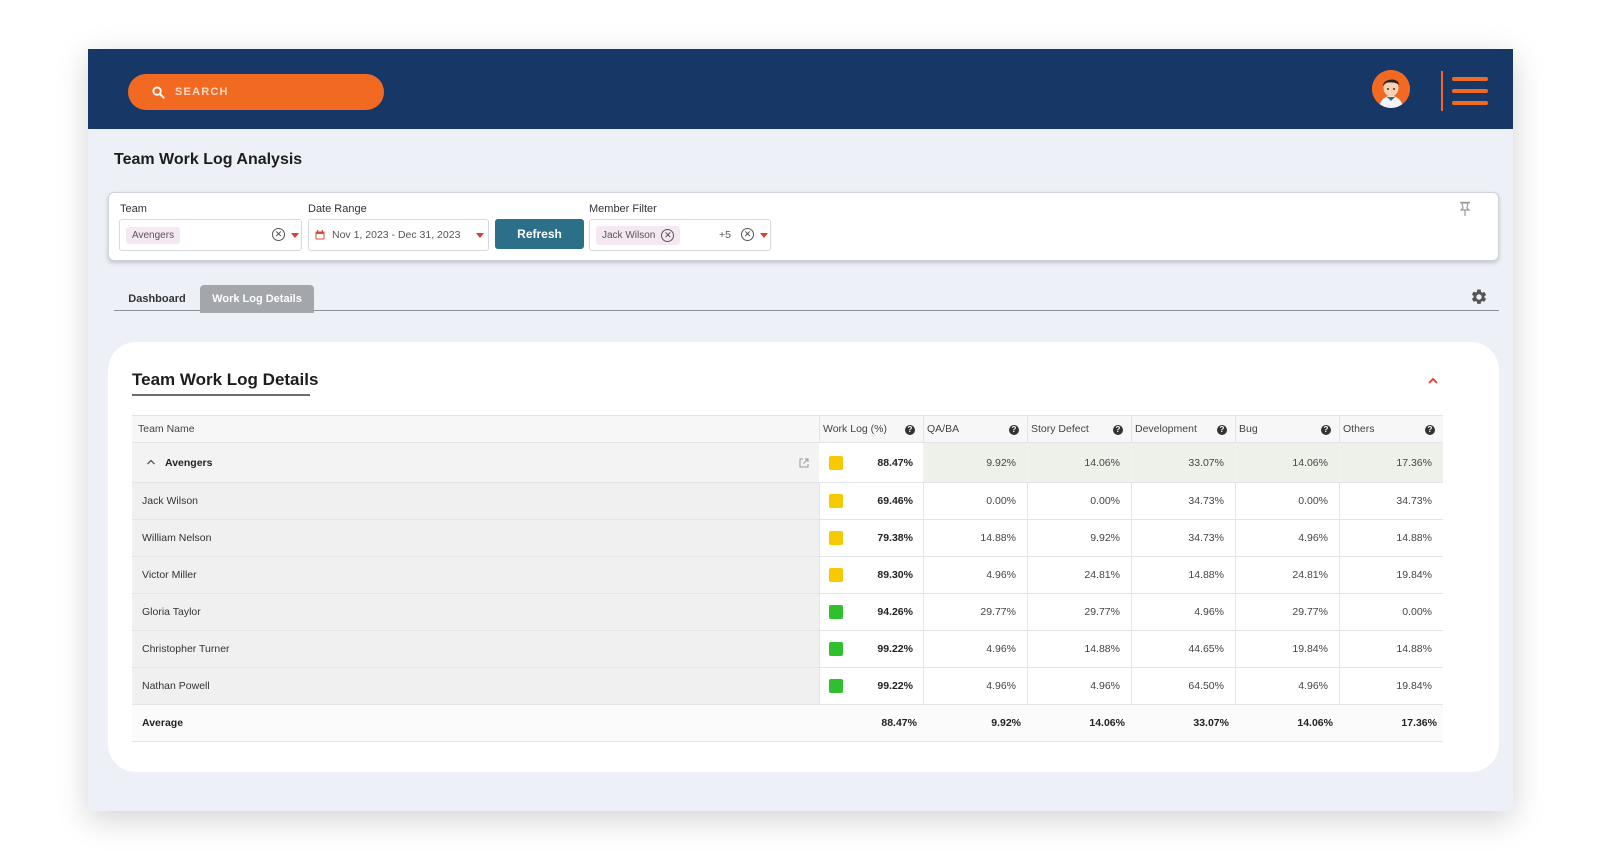 Image resolution: width=1600 pixels, height=853 pixels. Describe the element at coordinates (764, 235) in the screenshot. I see `member-dropdown-caret-icon` at that location.